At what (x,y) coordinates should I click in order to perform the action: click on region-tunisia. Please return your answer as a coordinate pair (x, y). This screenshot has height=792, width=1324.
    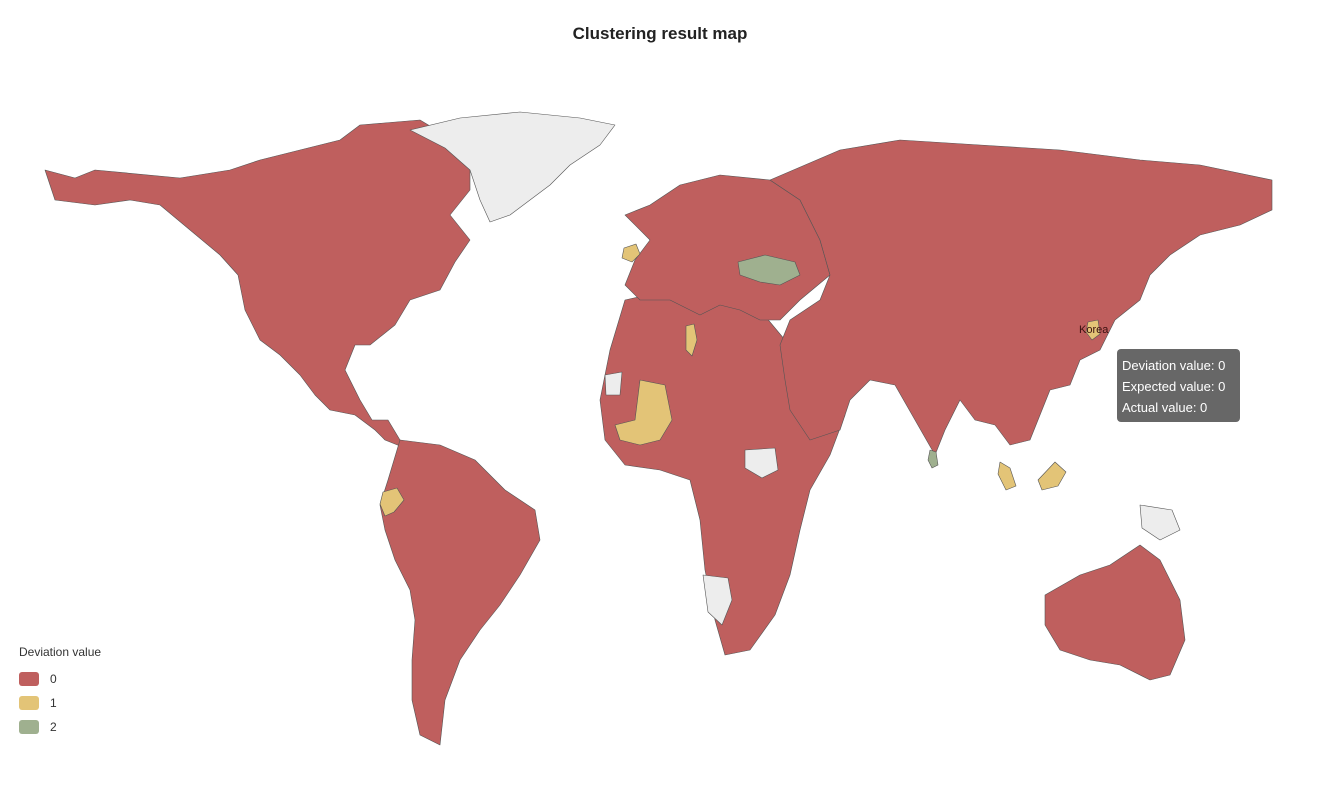
    Looking at the image, I should click on (691, 340).